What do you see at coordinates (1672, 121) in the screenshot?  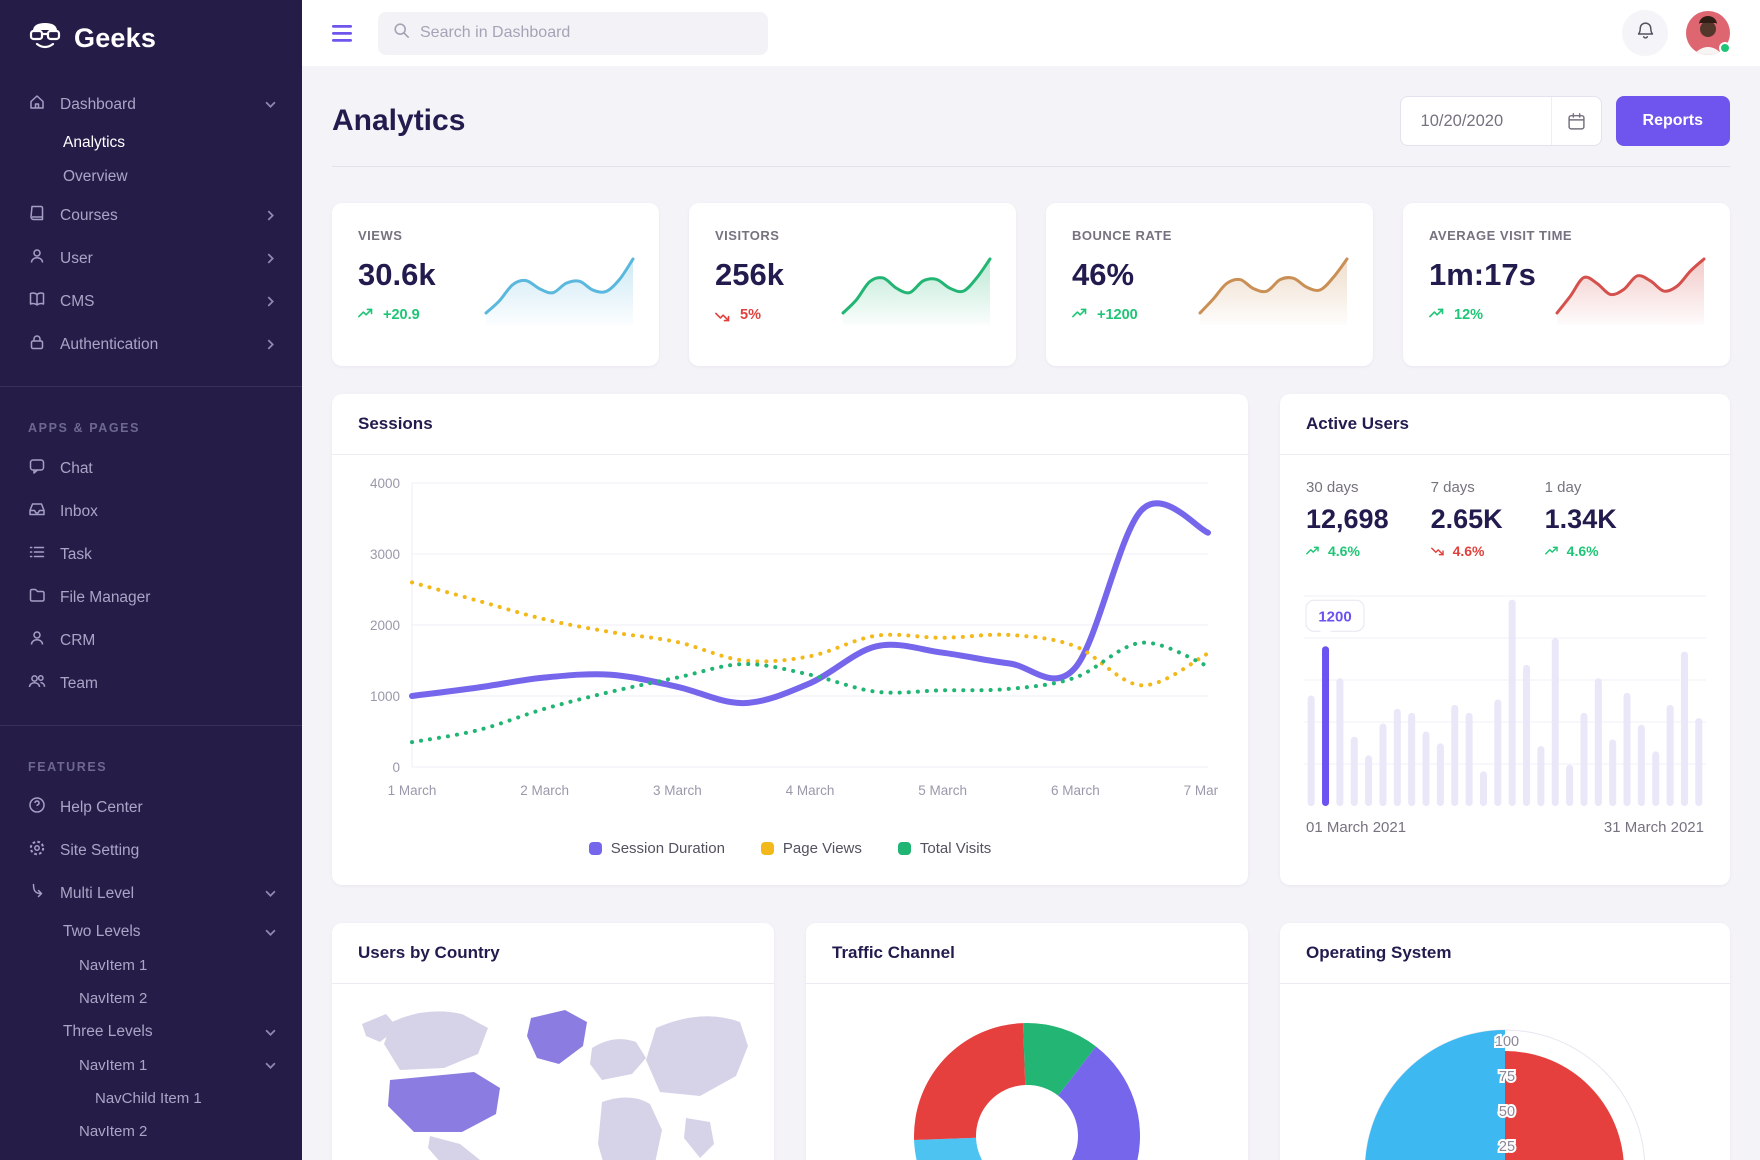 I see `reports-button: Reports` at bounding box center [1672, 121].